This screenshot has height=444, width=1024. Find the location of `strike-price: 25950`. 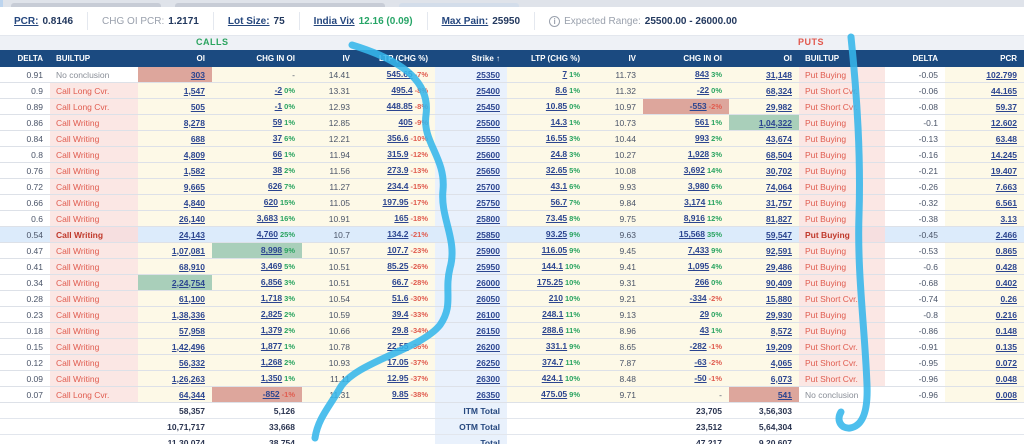

strike-price: 25950 is located at coordinates (471, 266).